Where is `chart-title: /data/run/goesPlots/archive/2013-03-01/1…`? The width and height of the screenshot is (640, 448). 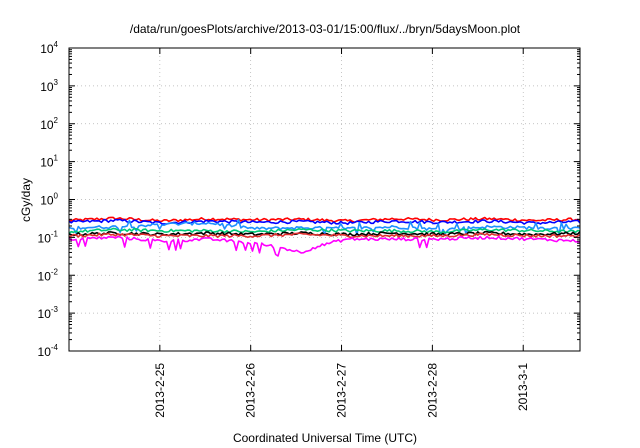 chart-title: /data/run/goesPlots/archive/2013-03-01/1… is located at coordinates (325, 29).